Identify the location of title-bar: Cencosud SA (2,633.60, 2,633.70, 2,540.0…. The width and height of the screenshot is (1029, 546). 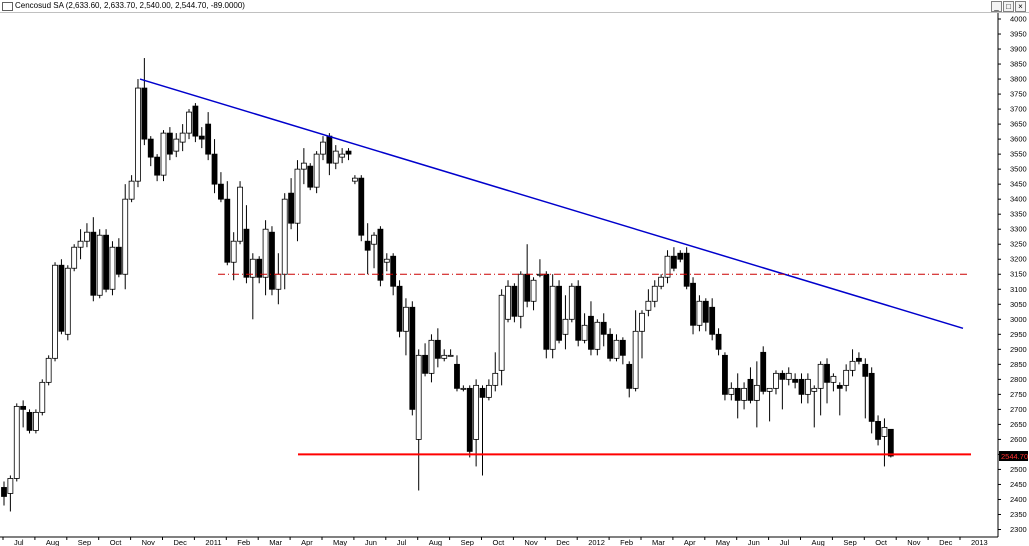
(514, 6).